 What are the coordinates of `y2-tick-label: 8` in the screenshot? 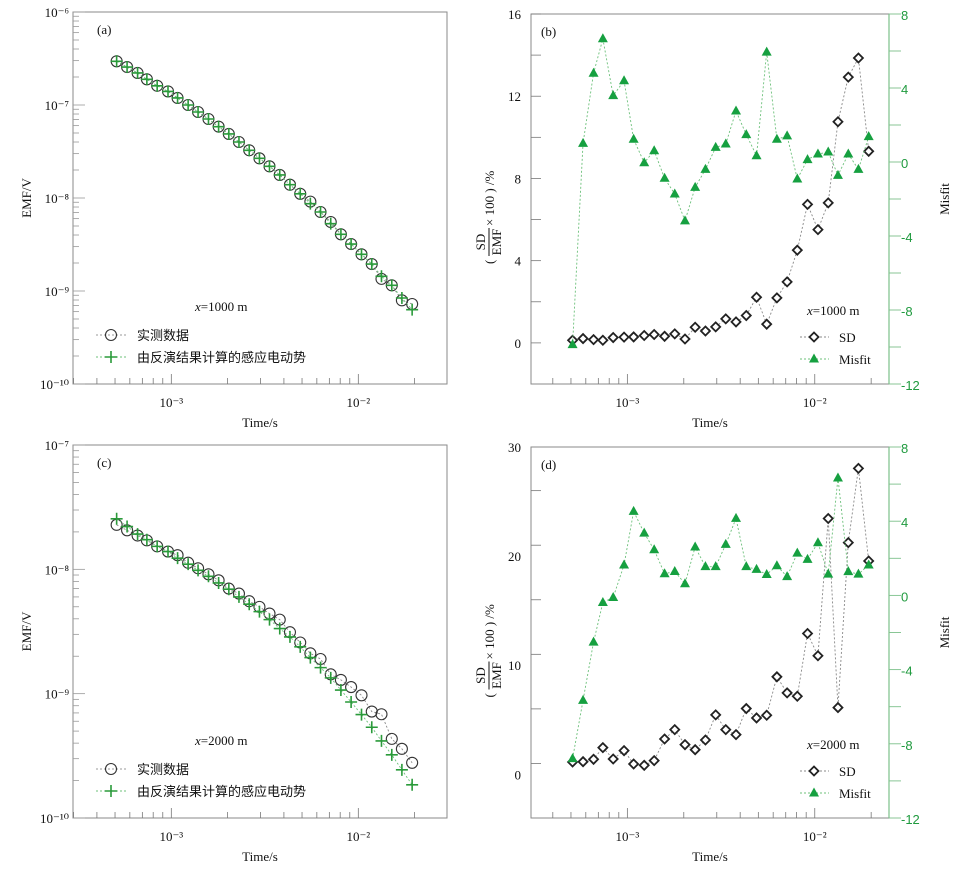 It's located at (904, 448).